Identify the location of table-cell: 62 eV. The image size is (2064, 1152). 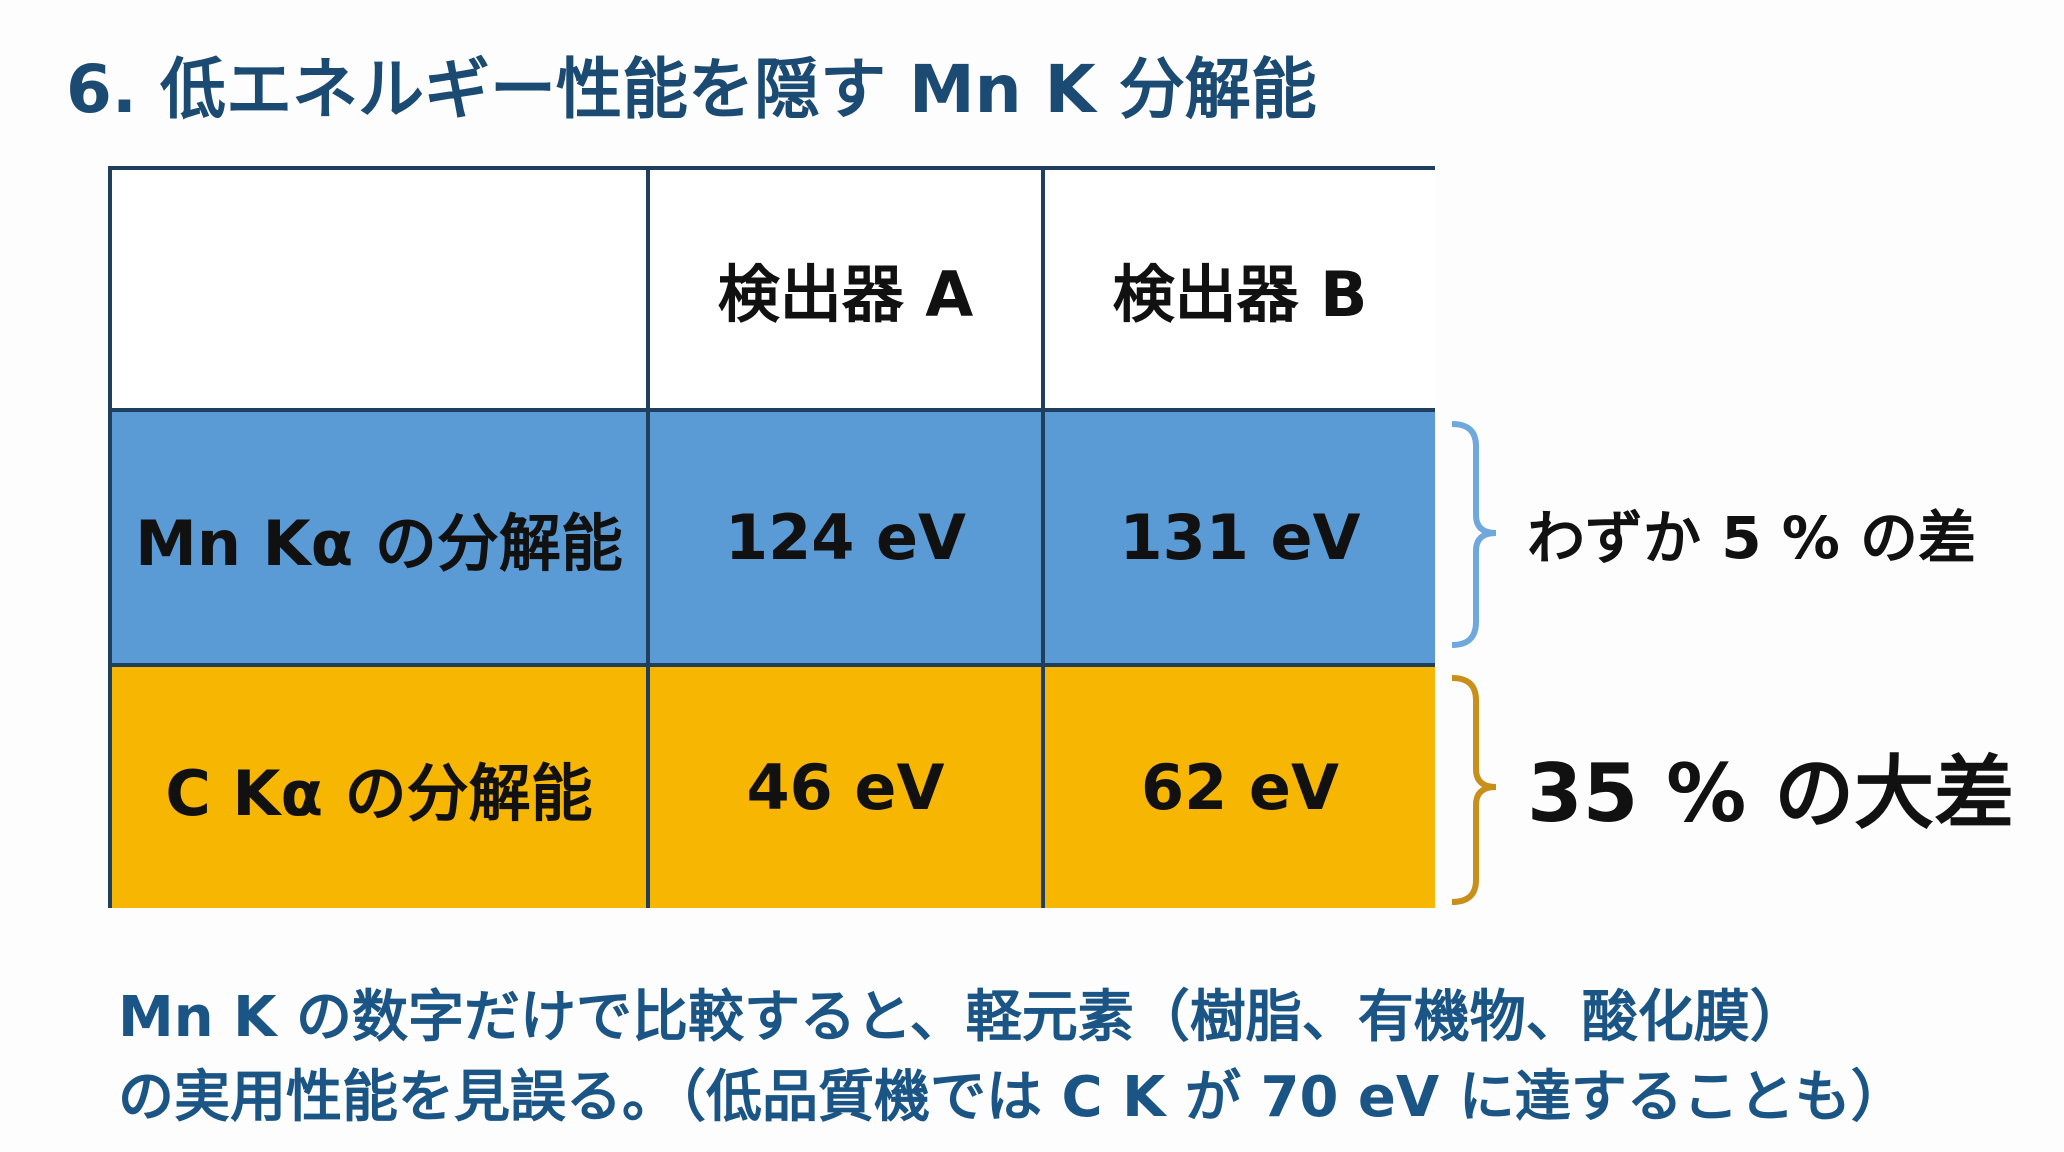
(1240, 787).